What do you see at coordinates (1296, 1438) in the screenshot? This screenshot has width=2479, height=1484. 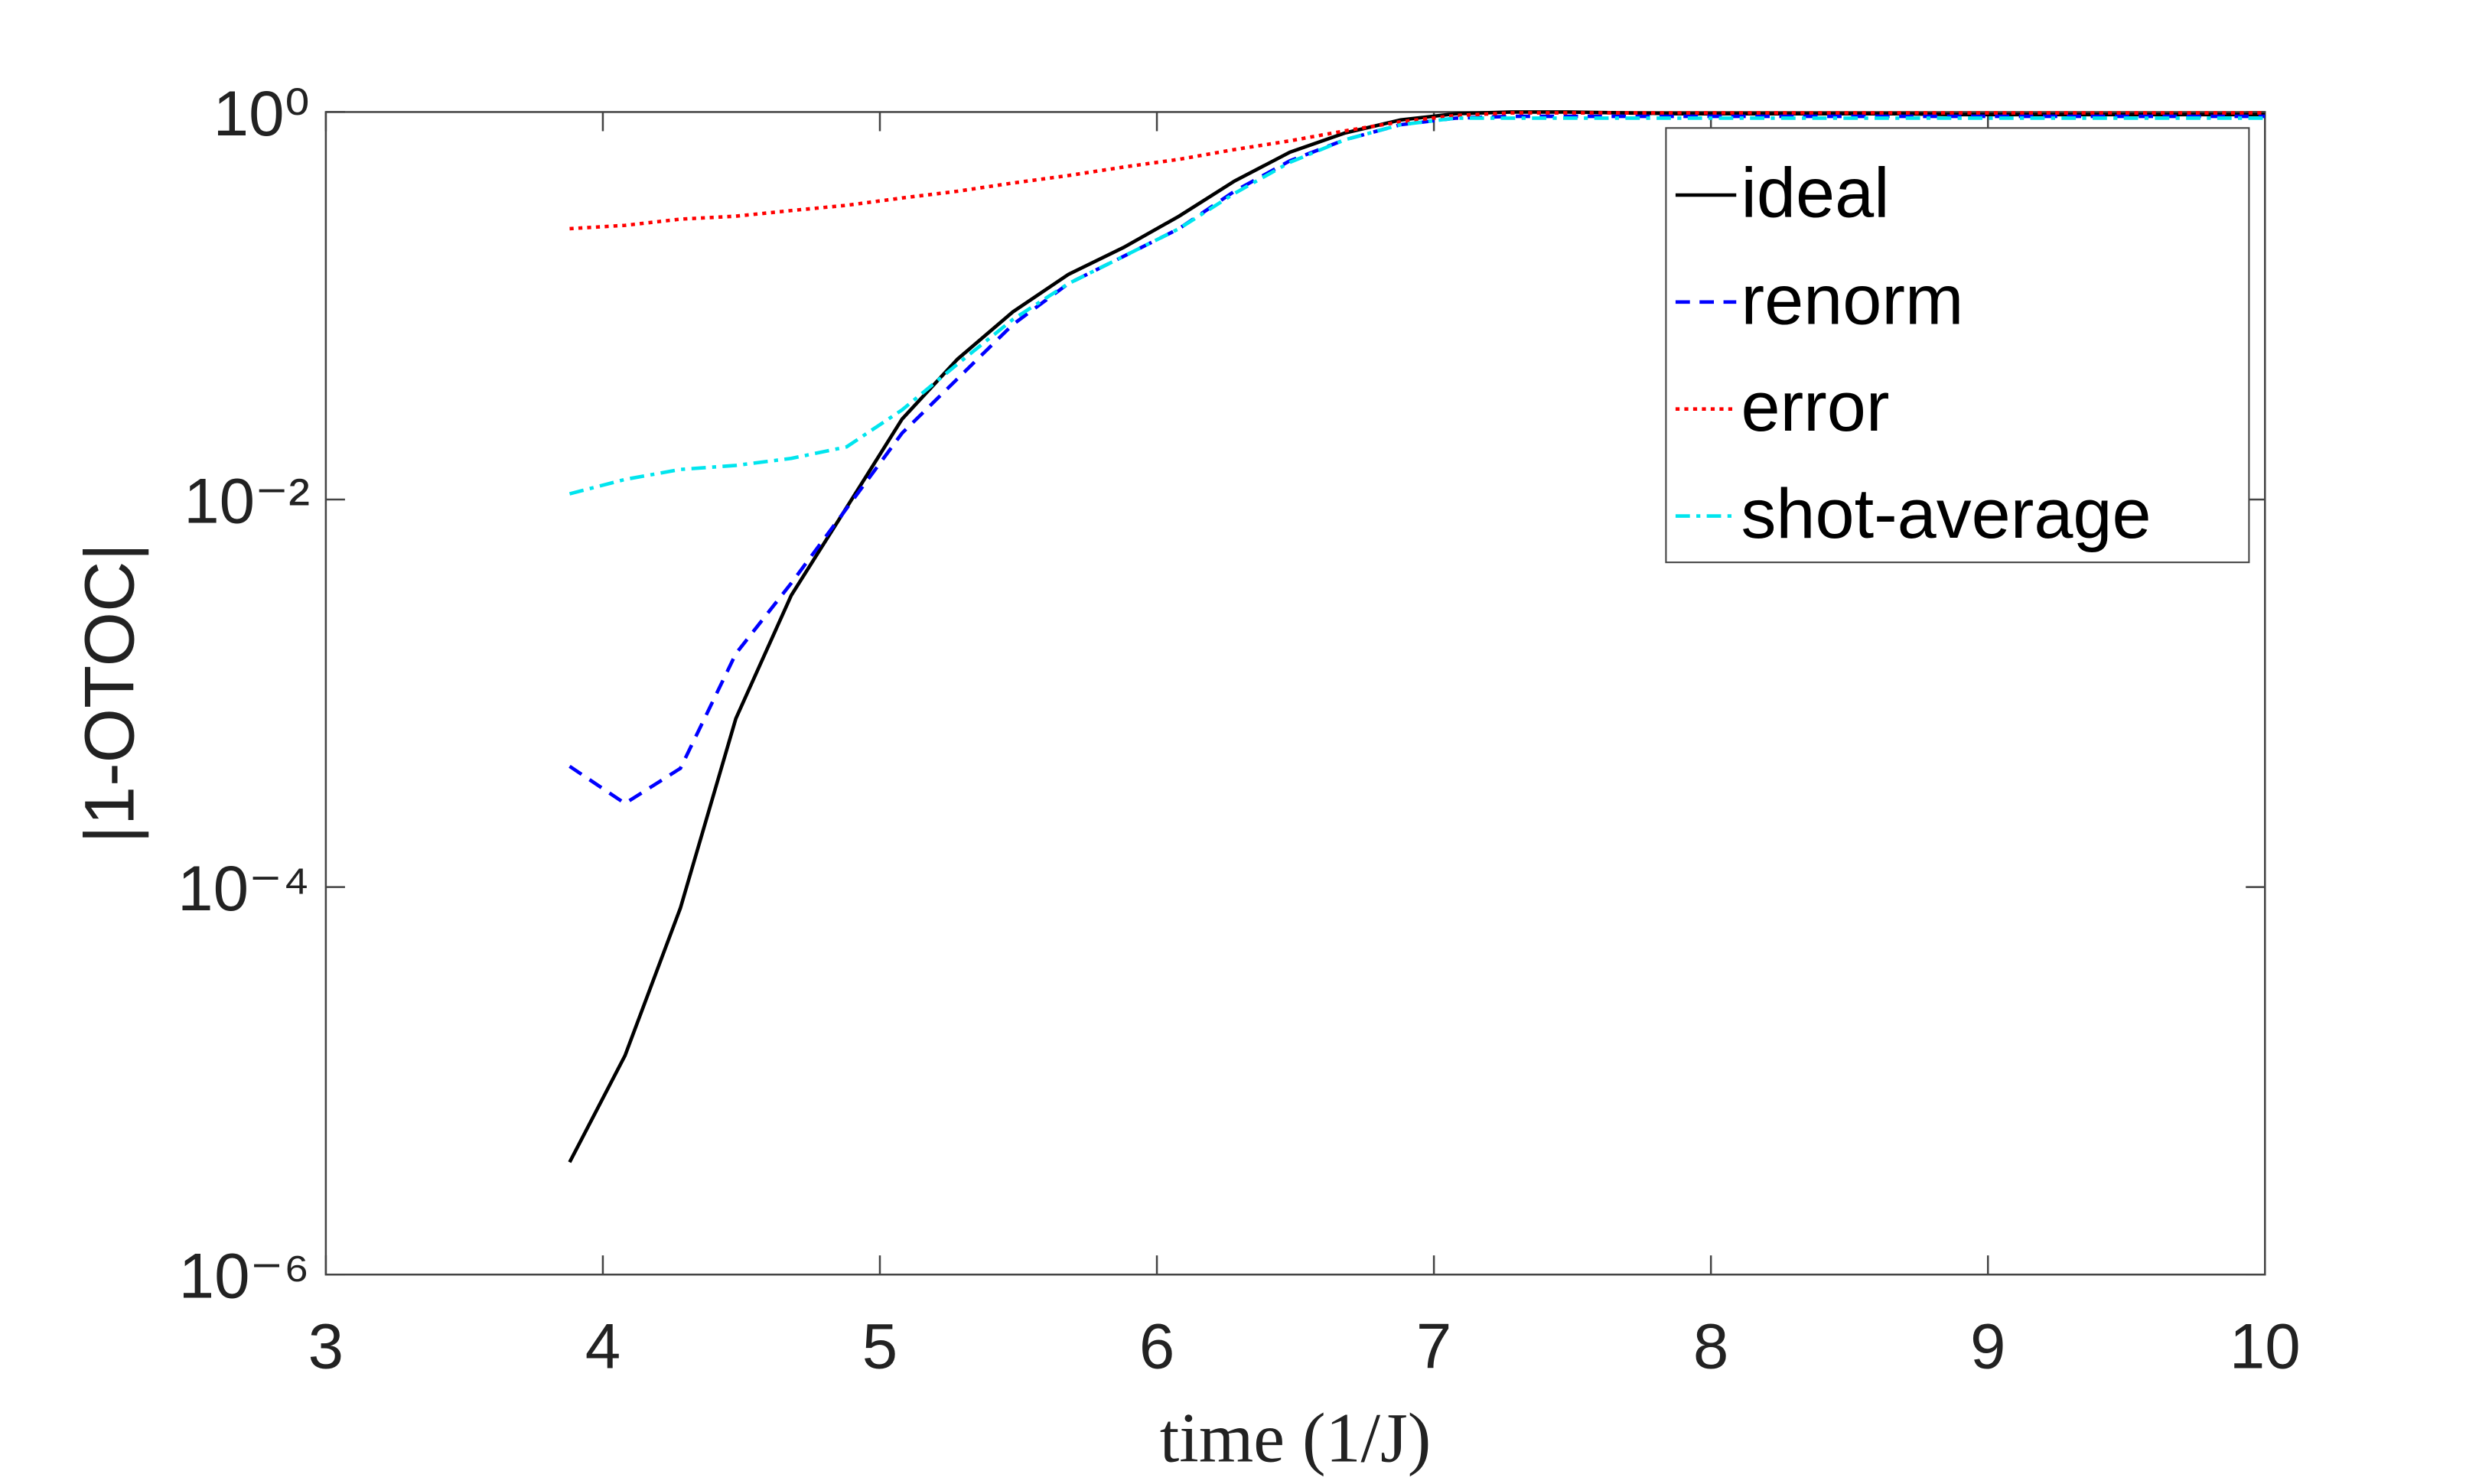 I see `x-axis-label: time (1/J)` at bounding box center [1296, 1438].